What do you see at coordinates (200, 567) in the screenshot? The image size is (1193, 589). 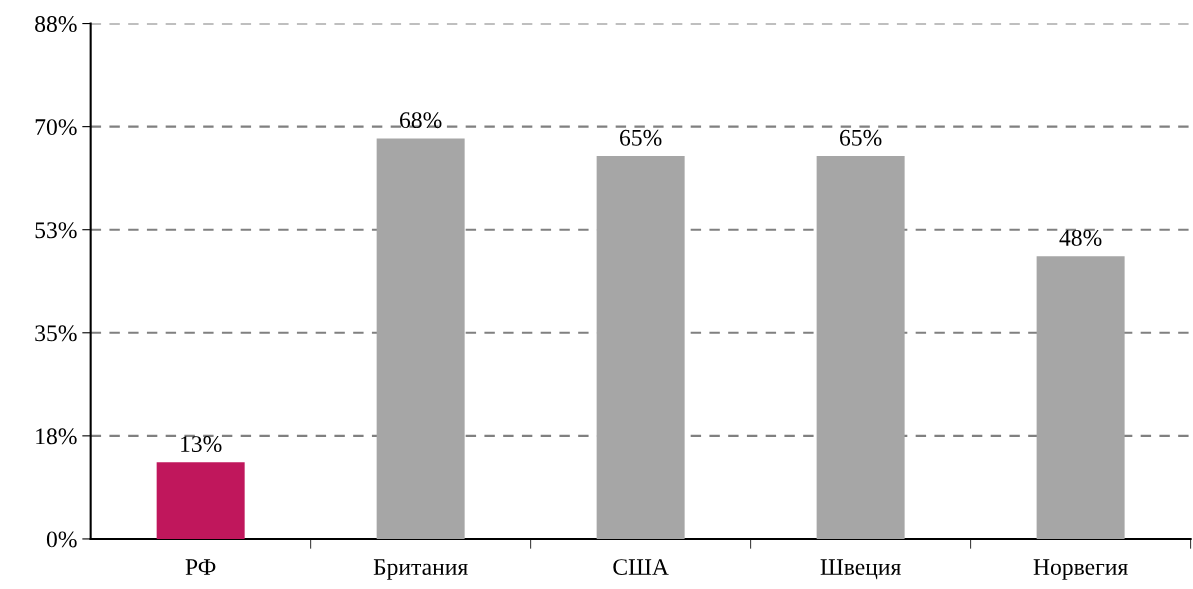 I see `x-tick-label: РФ` at bounding box center [200, 567].